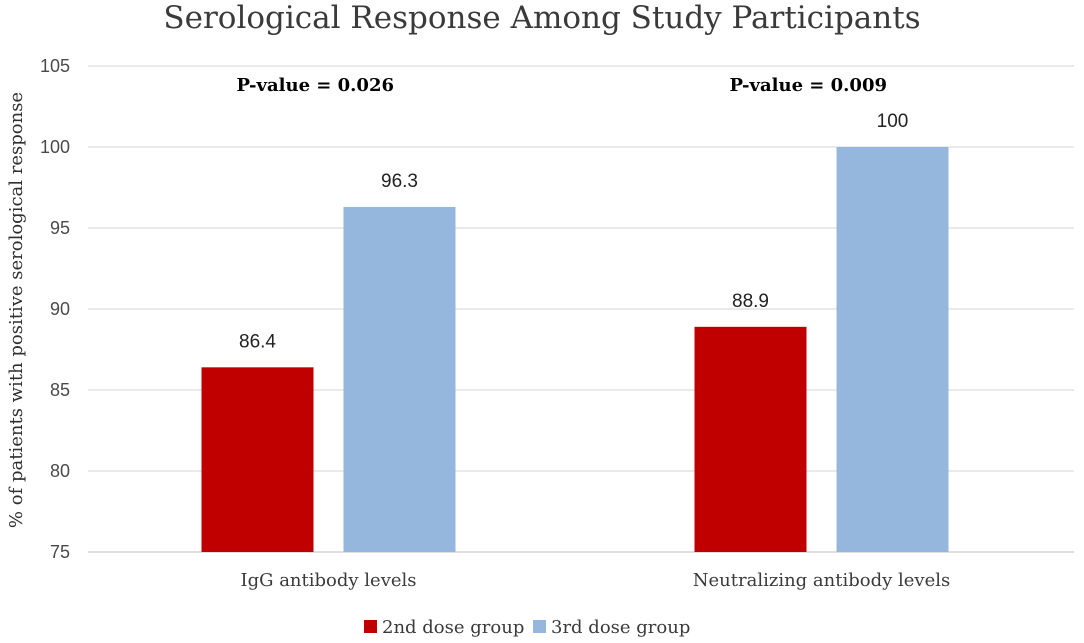 Image resolution: width=1084 pixels, height=643 pixels. What do you see at coordinates (60, 309) in the screenshot?
I see `y-tick-label: 90` at bounding box center [60, 309].